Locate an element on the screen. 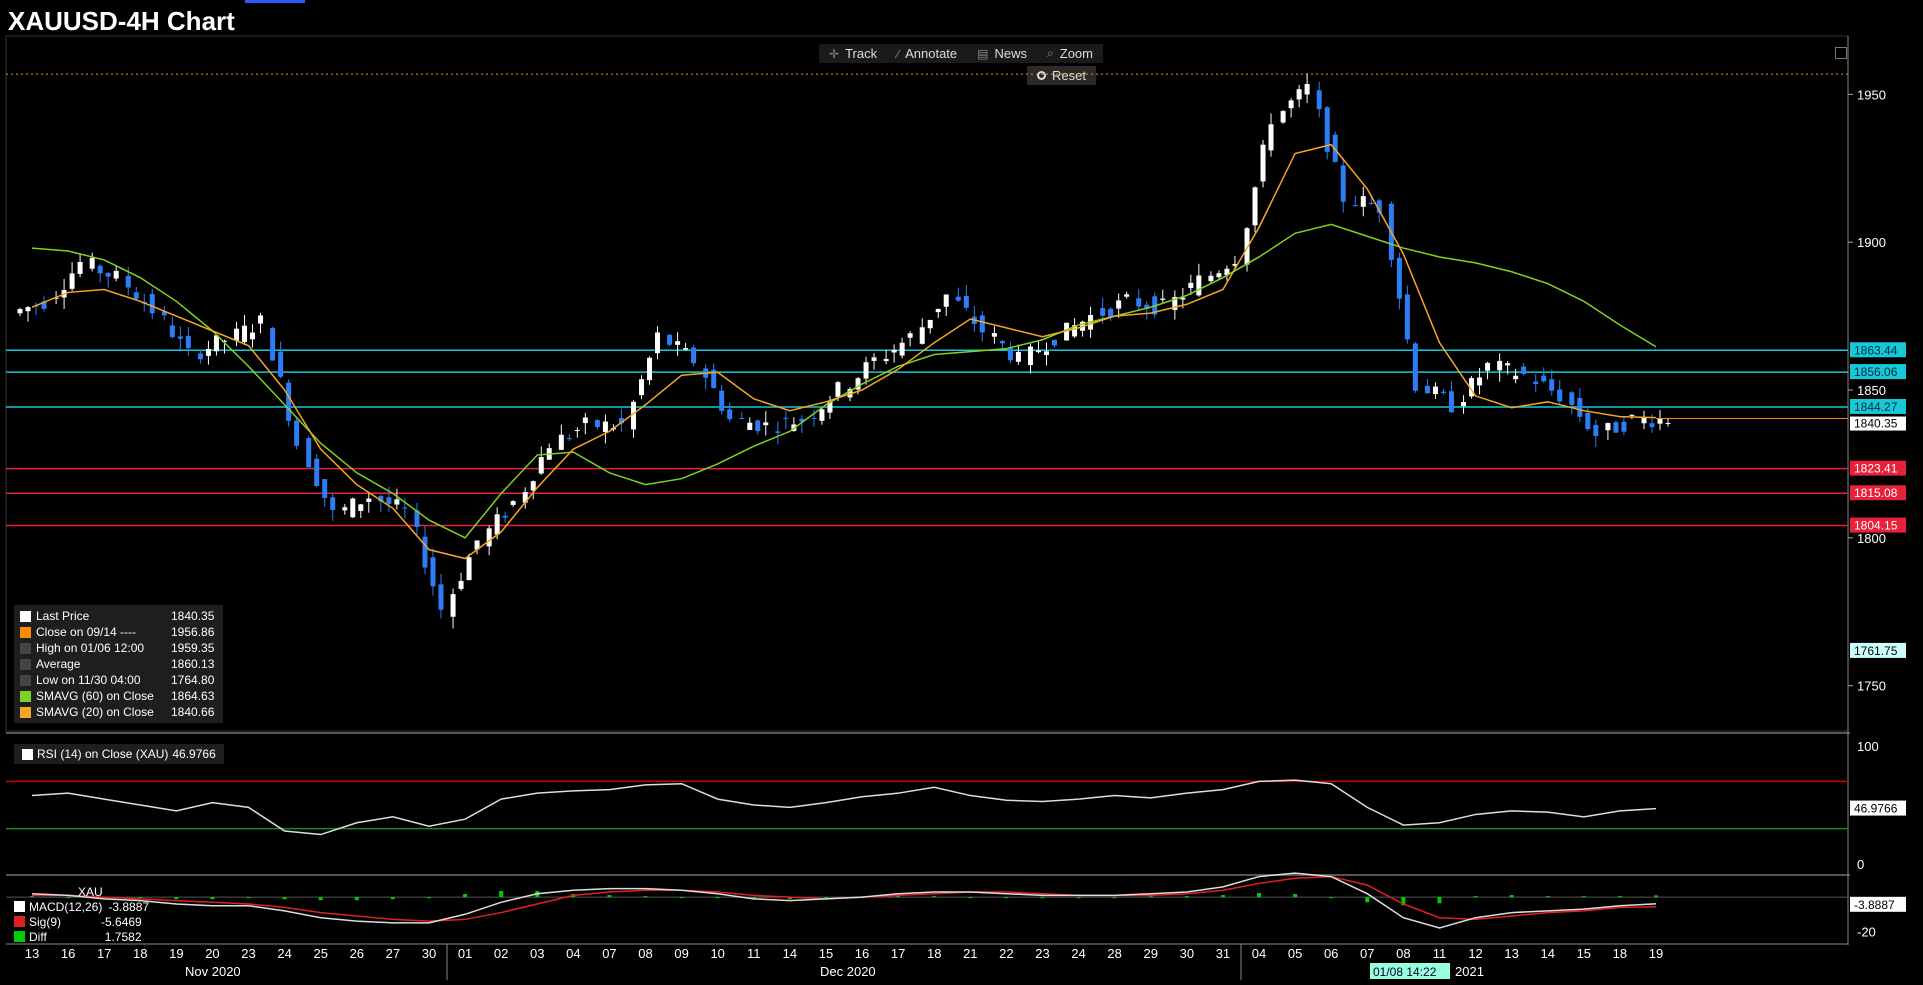 The image size is (1923, 985). annotate-button: ∕ Annotate is located at coordinates (927, 53).